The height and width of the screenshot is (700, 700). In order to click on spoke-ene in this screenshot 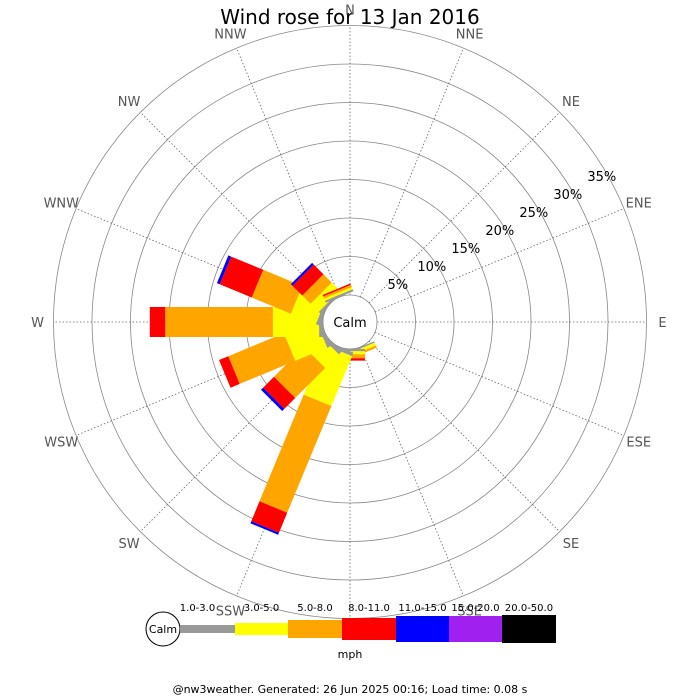, I will do `click(499, 260)`.